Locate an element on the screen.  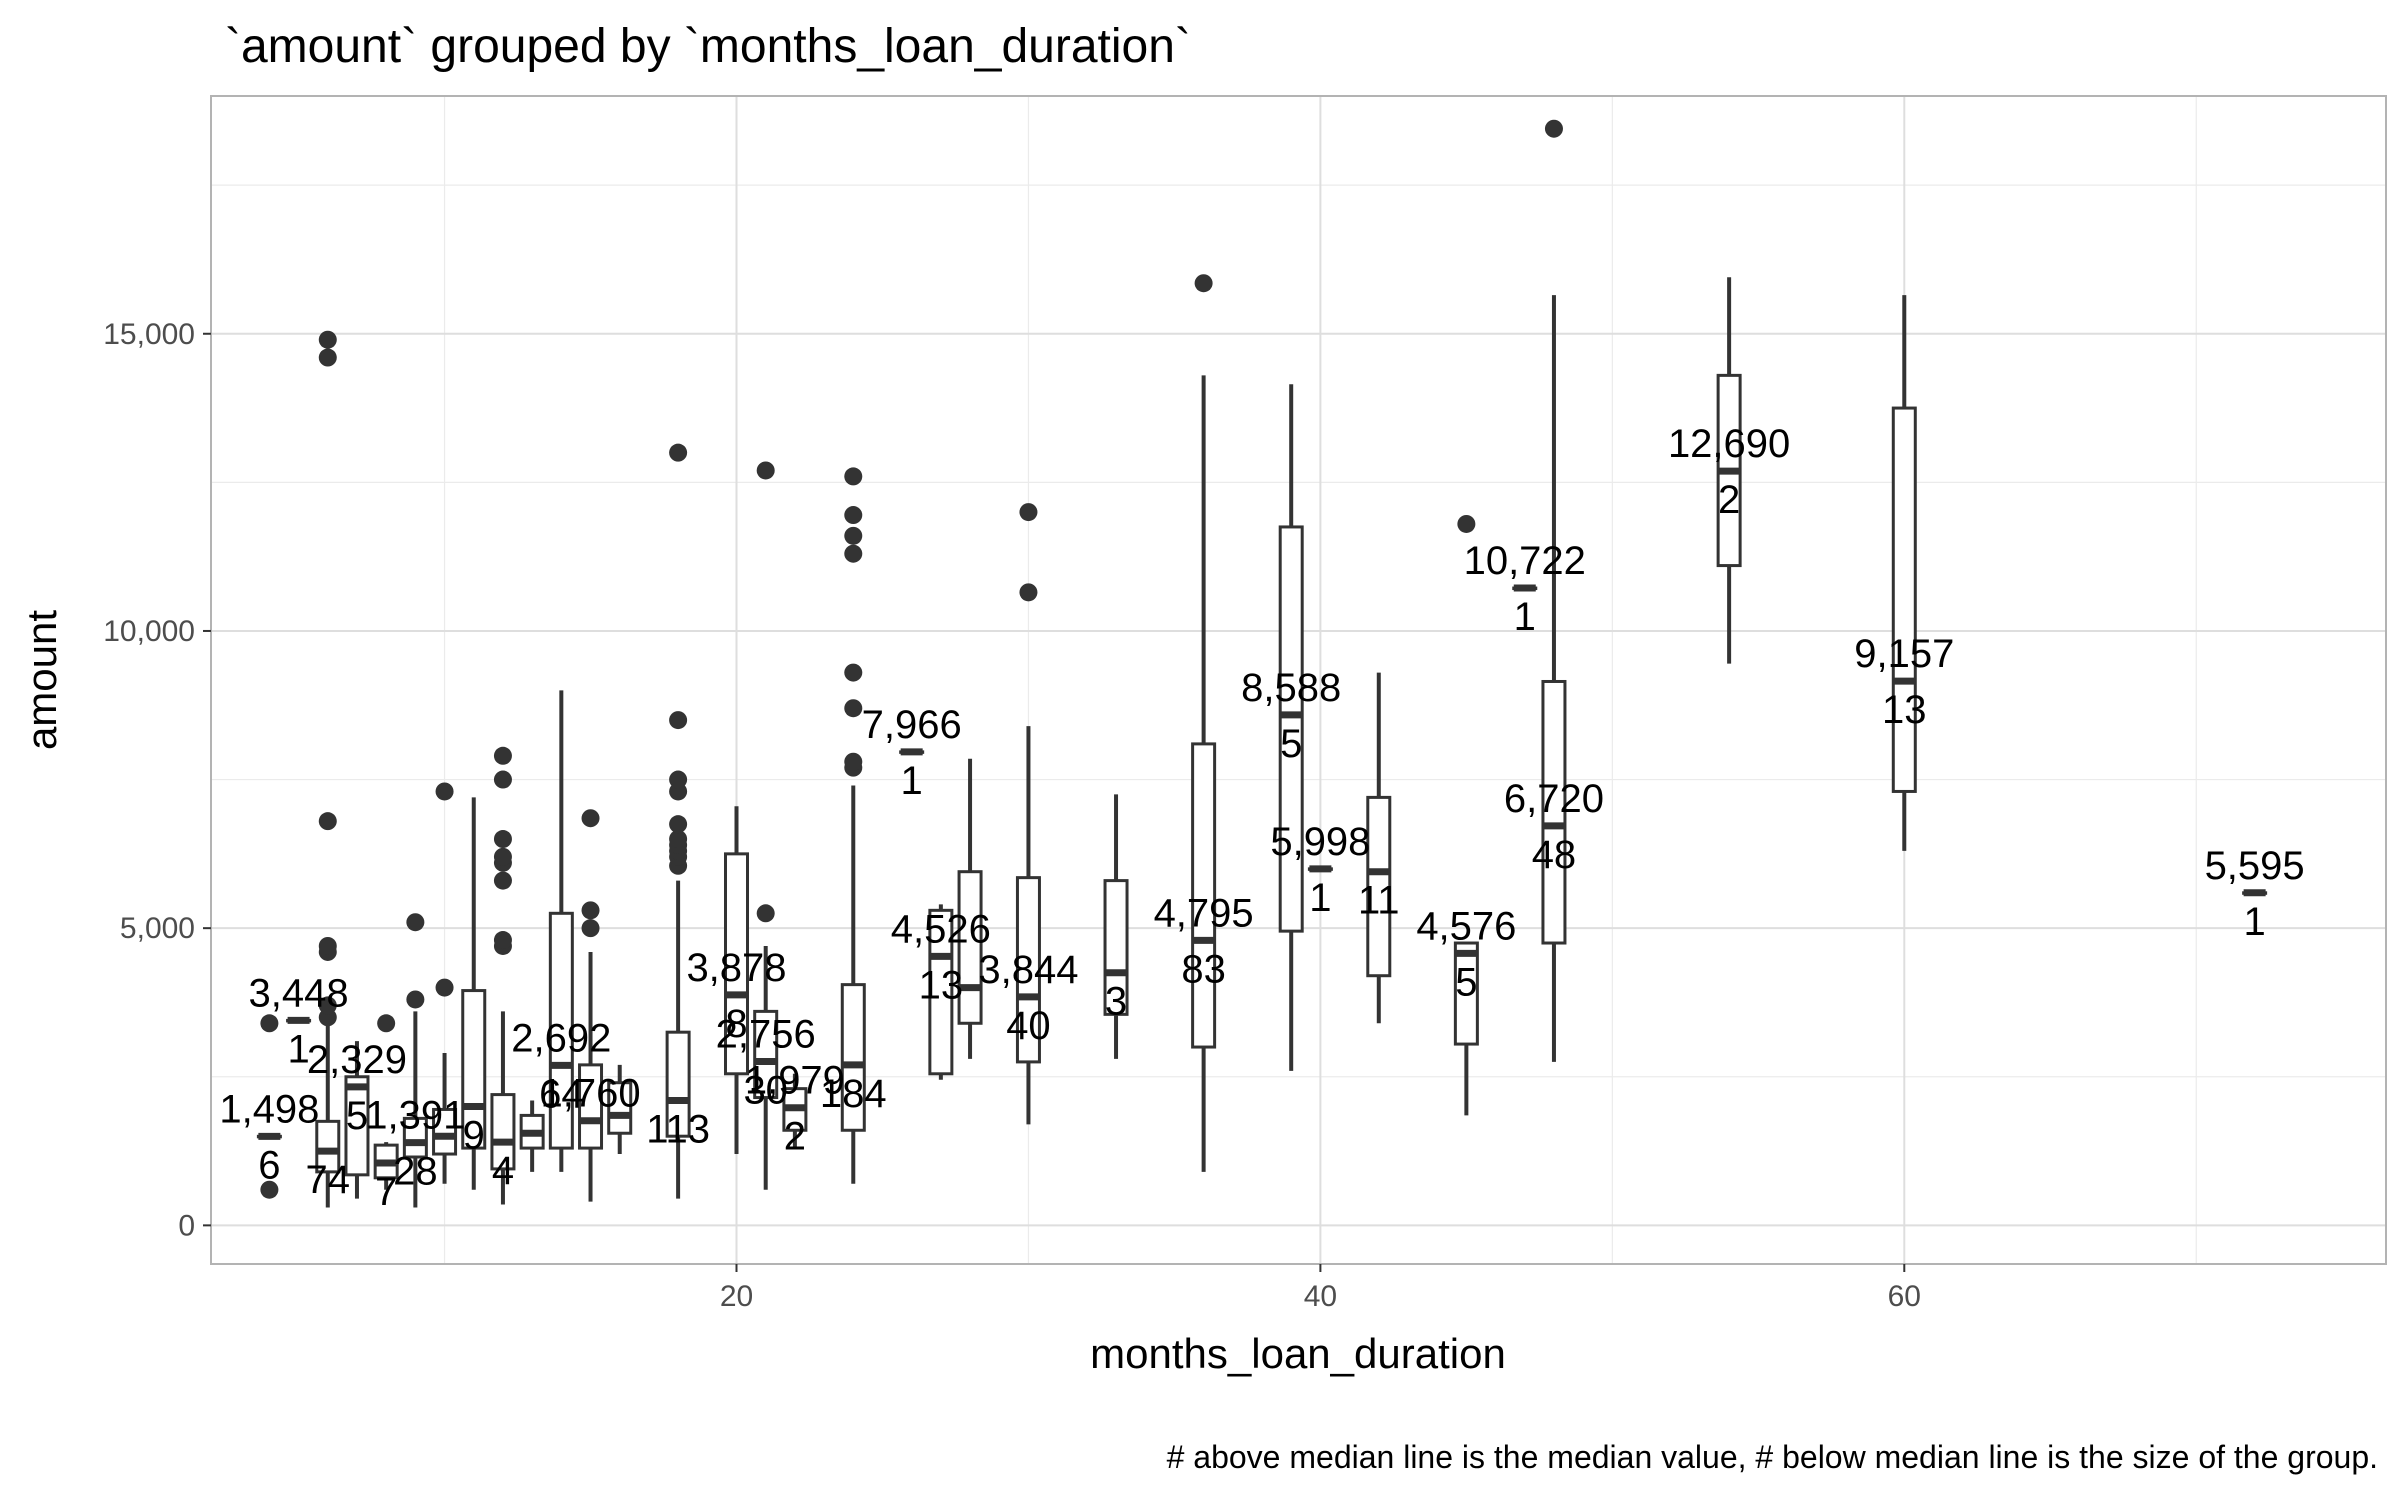
median-value-label: 7,966 is located at coordinates (912, 725).